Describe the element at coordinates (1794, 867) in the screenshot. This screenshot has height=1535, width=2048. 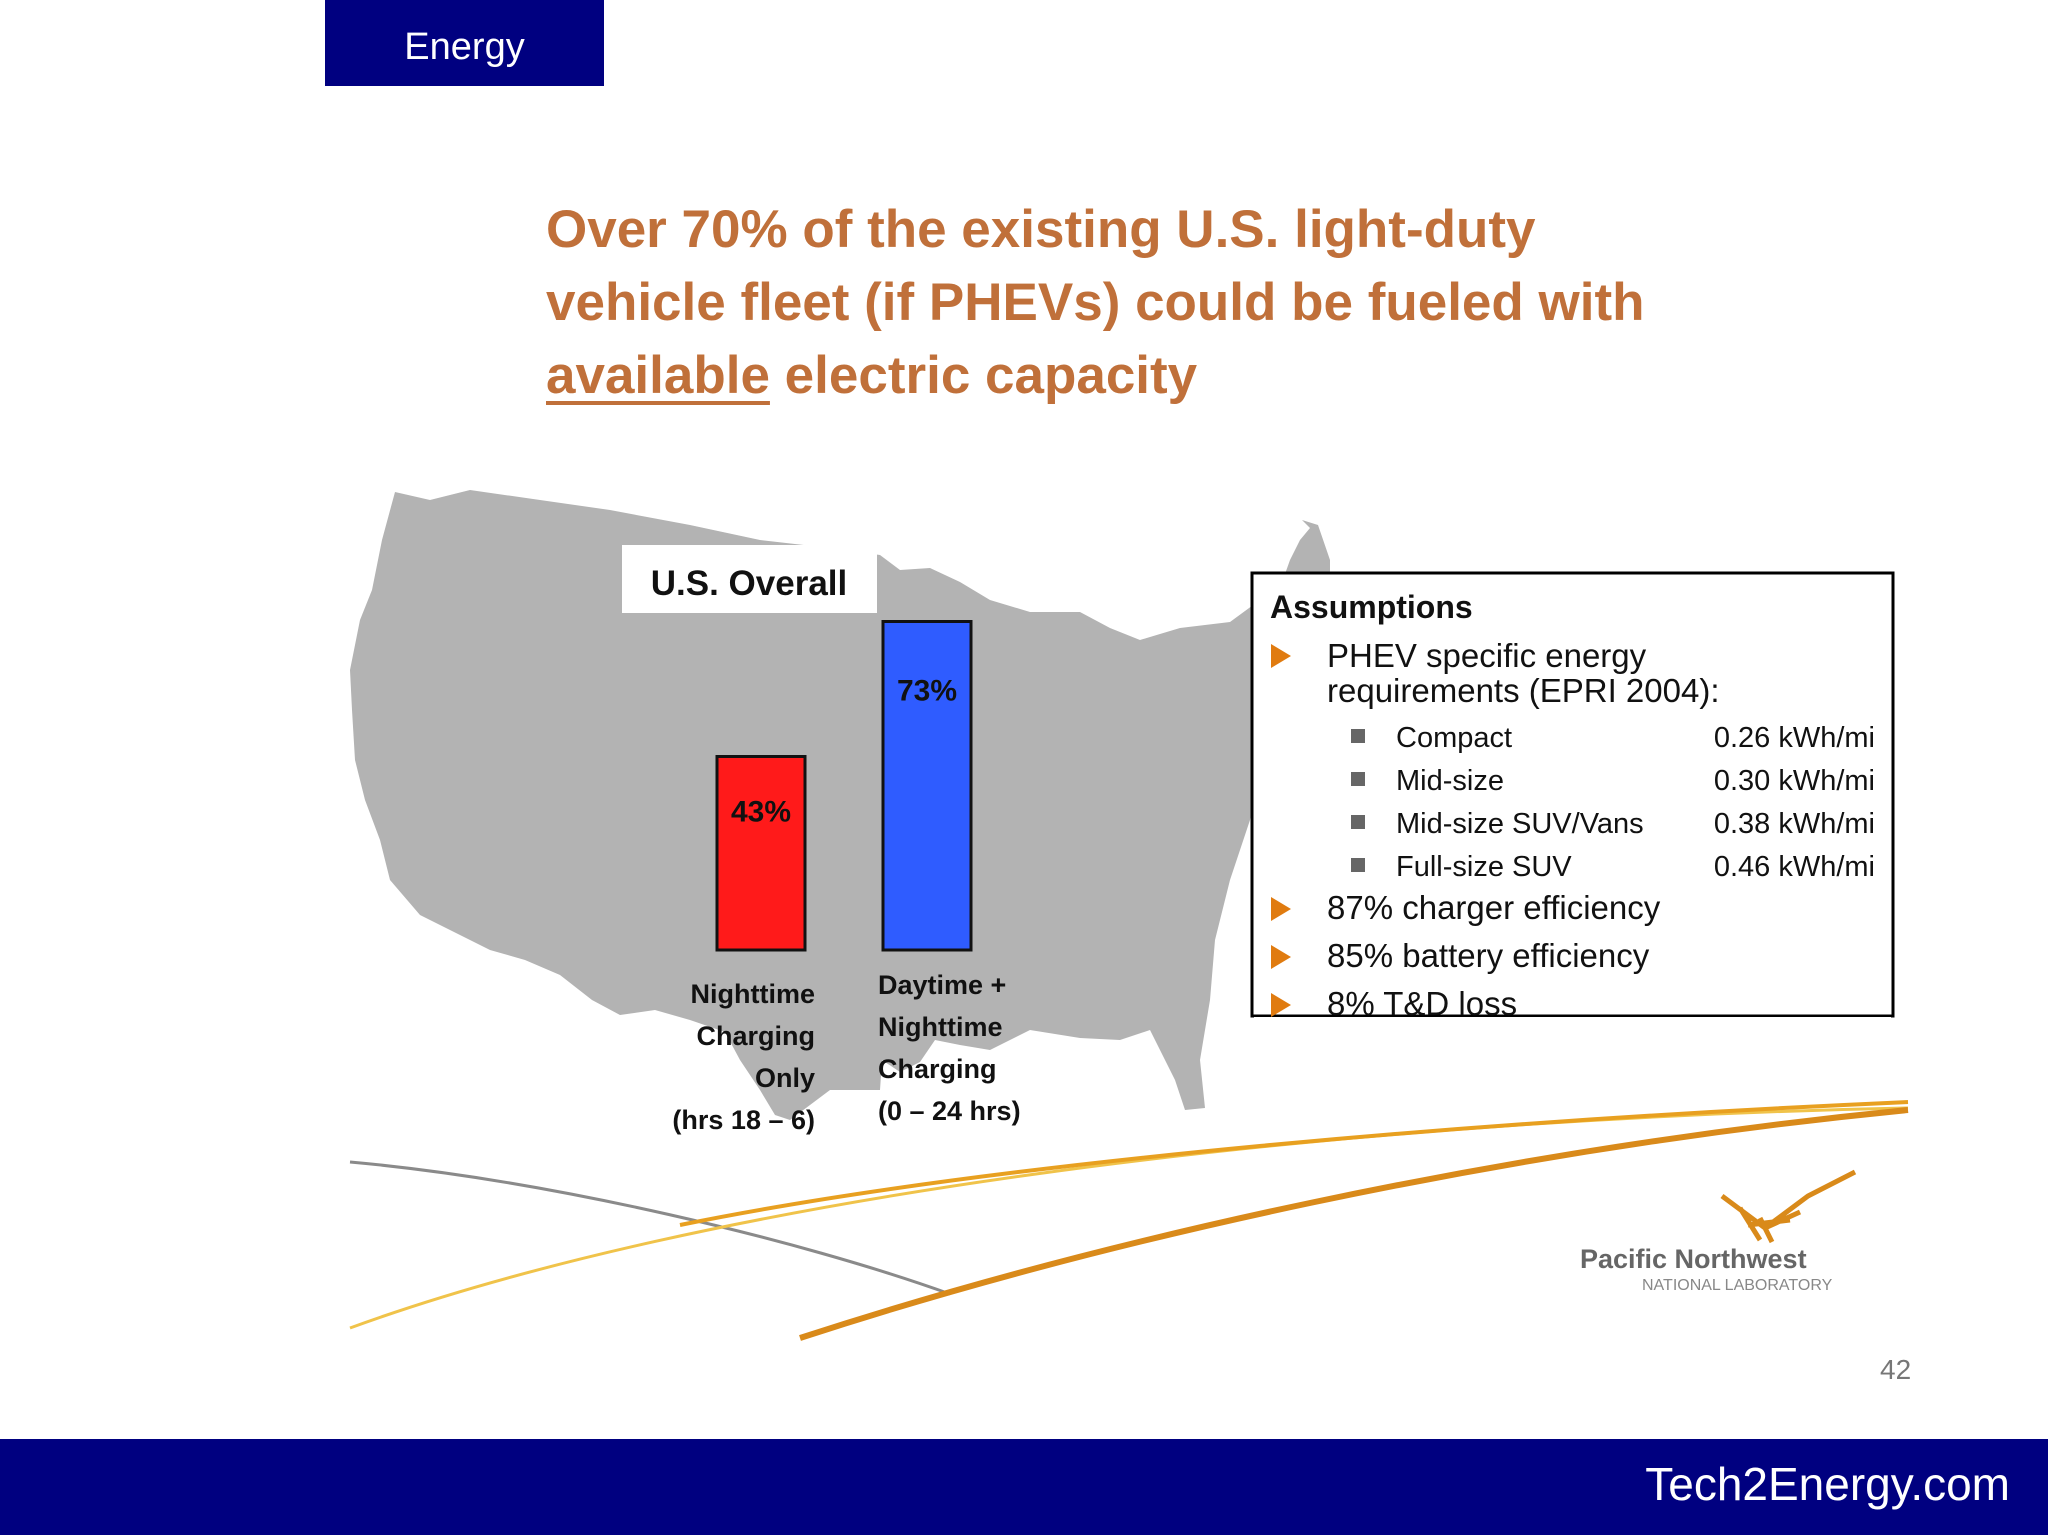
I see `vehicle-value-4: 0.46 kWh/mi` at that location.